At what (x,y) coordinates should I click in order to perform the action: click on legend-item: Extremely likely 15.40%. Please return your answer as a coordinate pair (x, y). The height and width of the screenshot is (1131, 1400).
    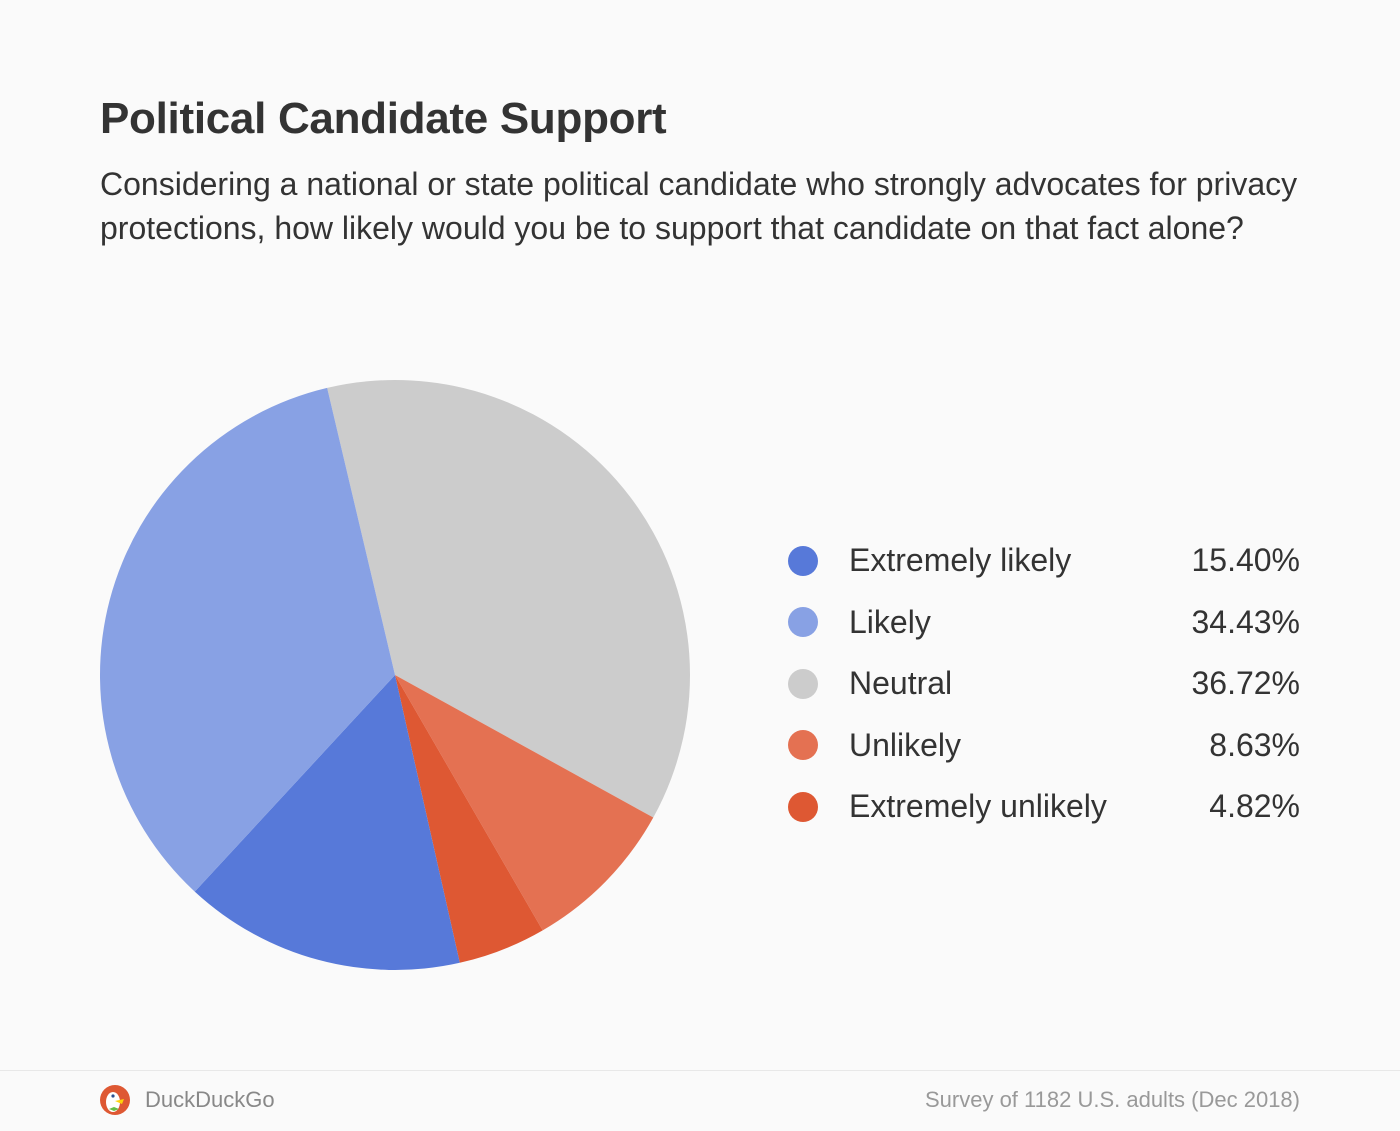
    Looking at the image, I should click on (1044, 561).